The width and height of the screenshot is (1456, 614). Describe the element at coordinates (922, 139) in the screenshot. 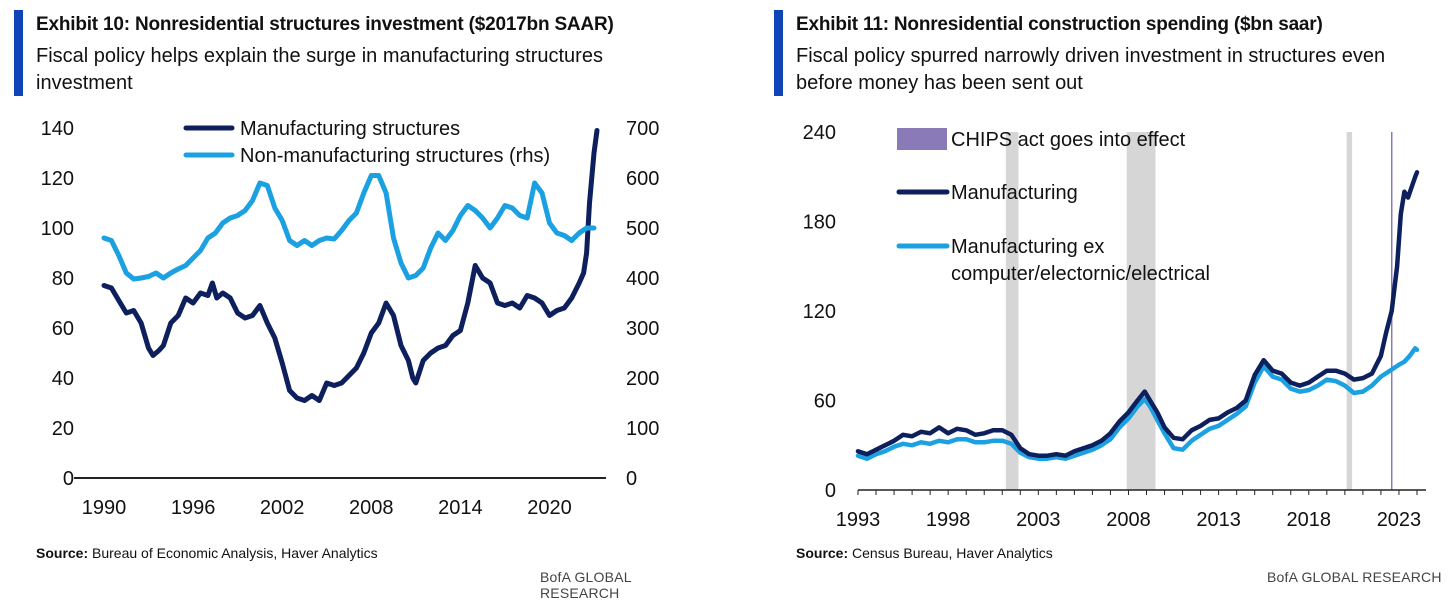

I see `legend-swatch-chips-act` at that location.